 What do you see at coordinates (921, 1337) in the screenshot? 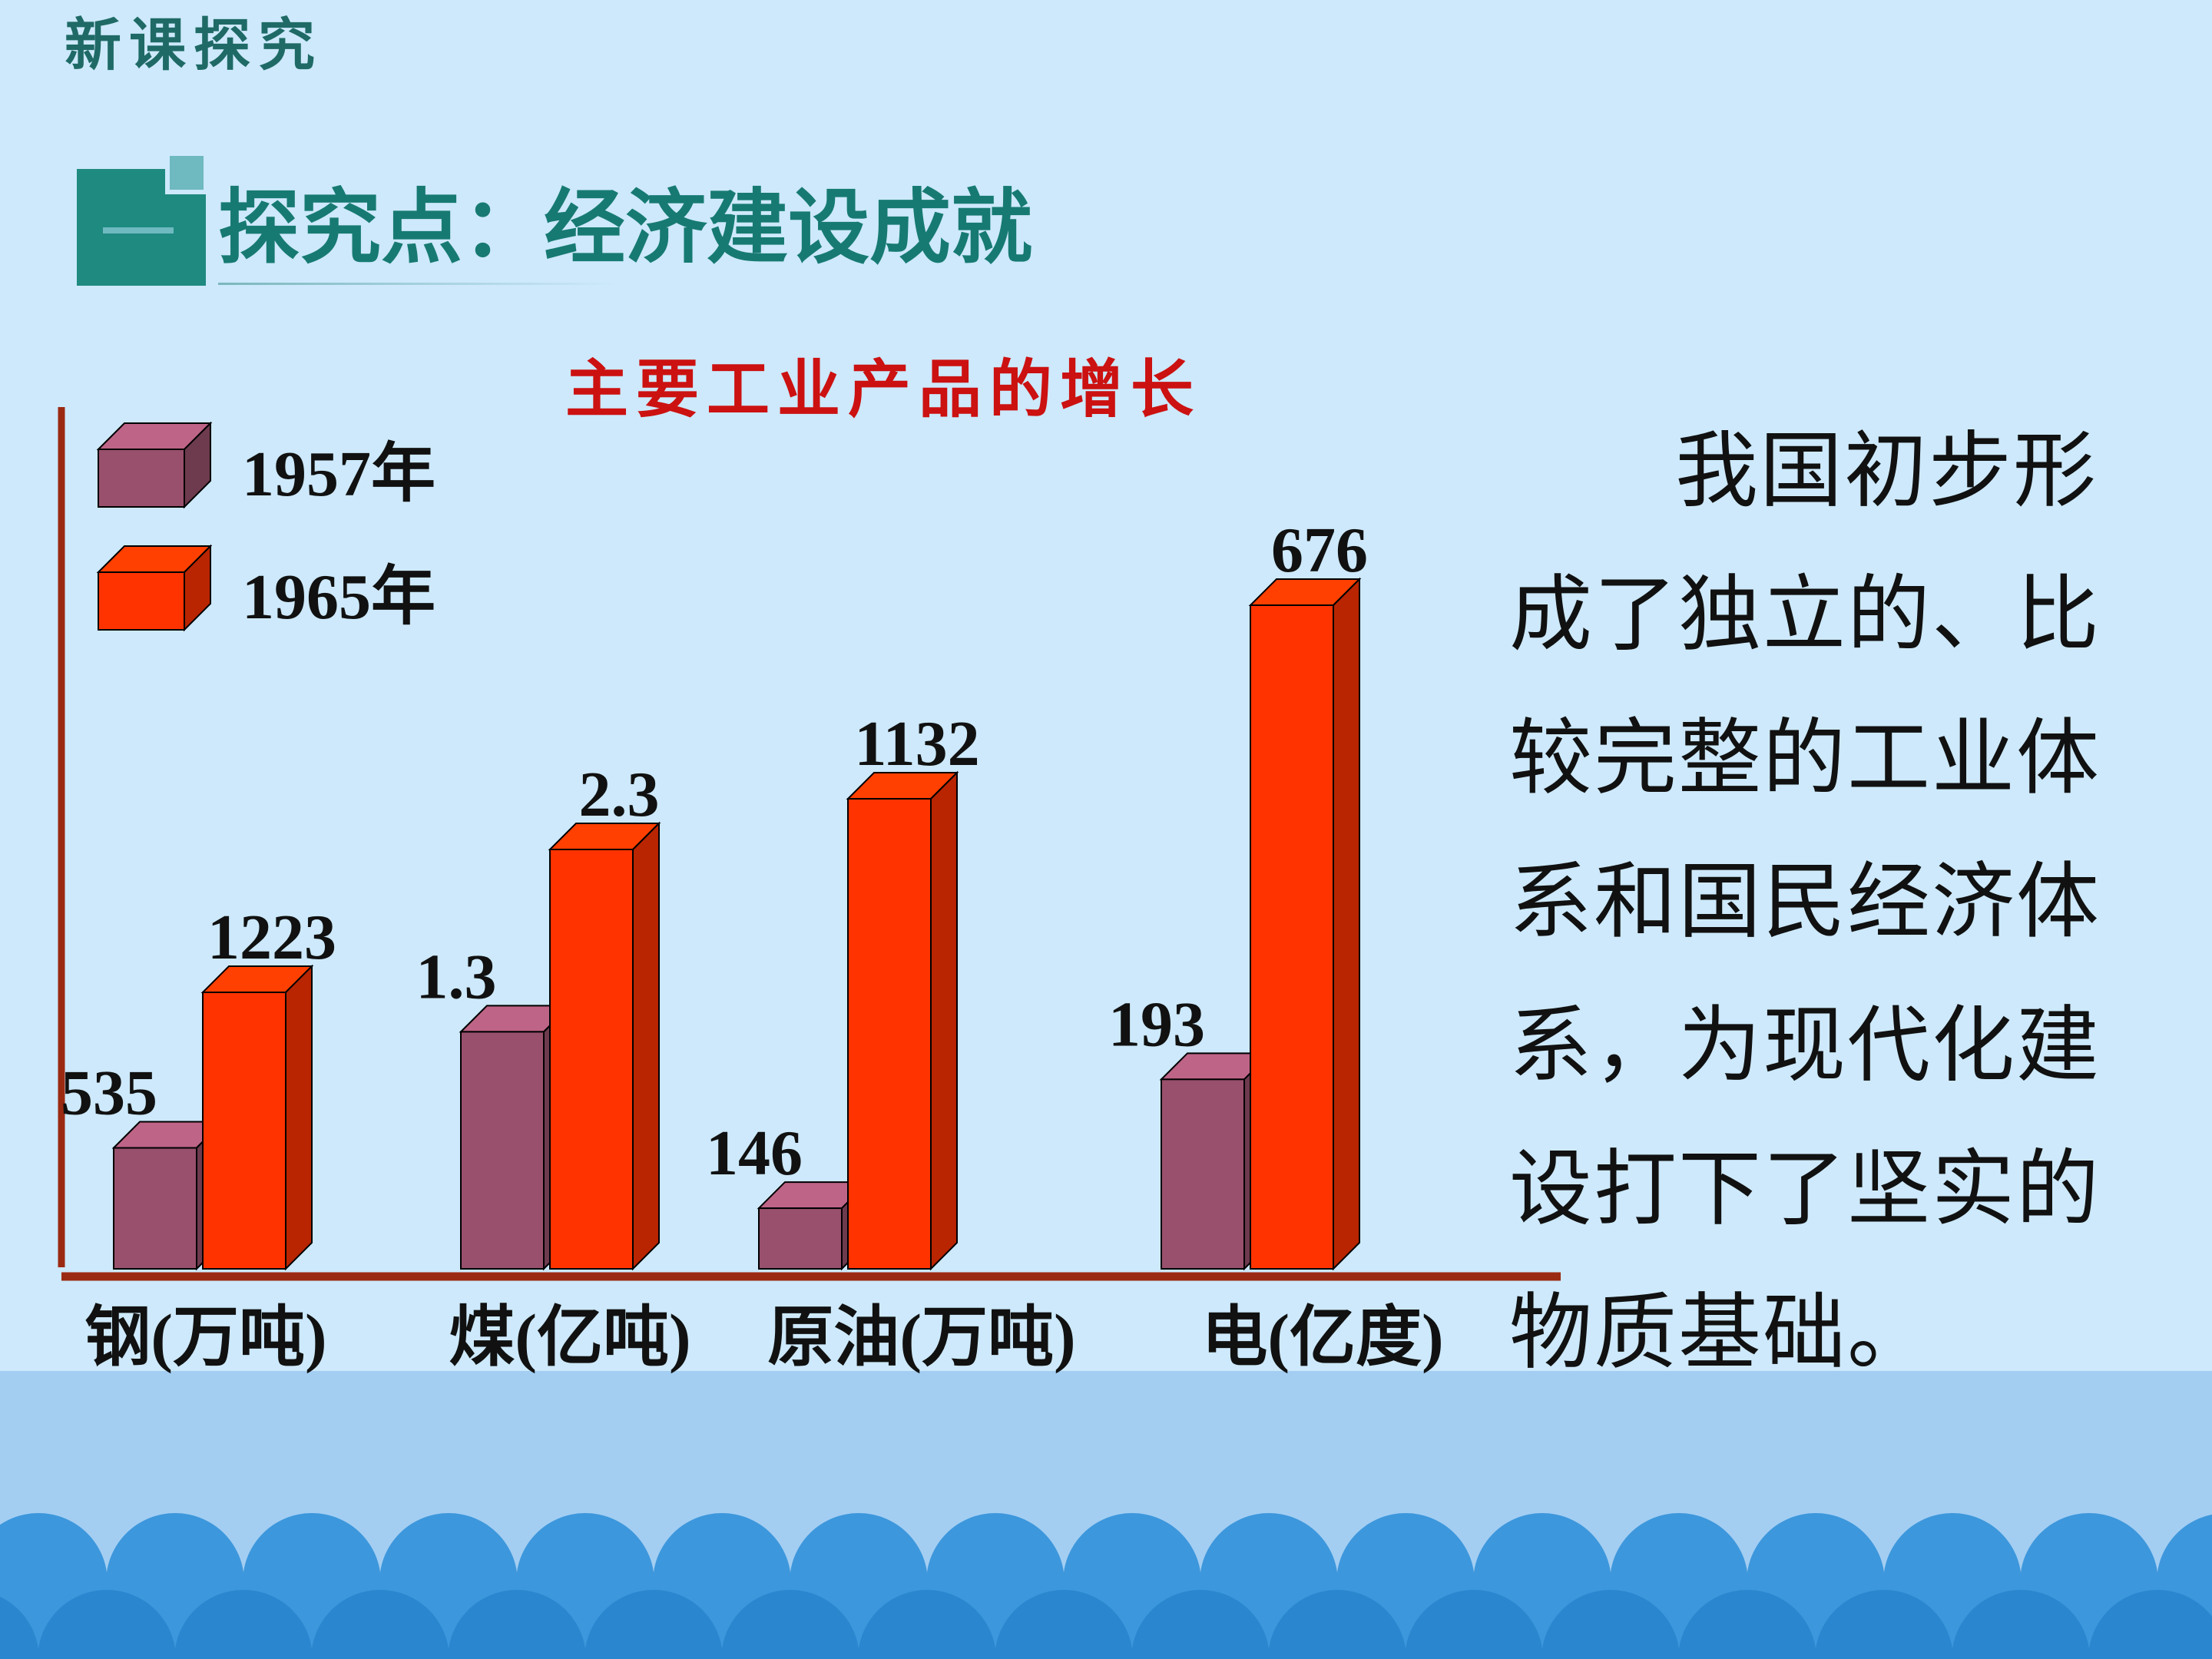
I see `category-label-2: 原油(万吨)` at bounding box center [921, 1337].